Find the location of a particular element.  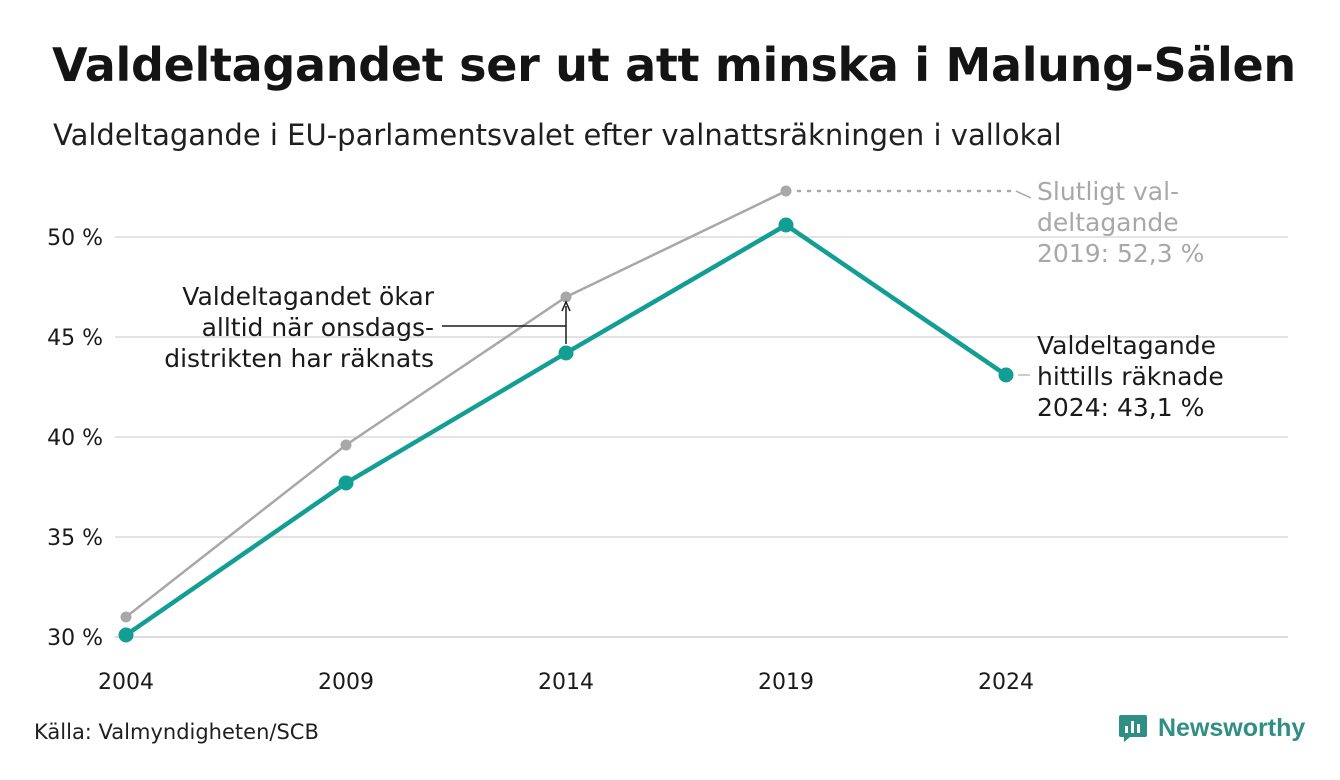

y-tick-label: 50 % is located at coordinates (75, 238).